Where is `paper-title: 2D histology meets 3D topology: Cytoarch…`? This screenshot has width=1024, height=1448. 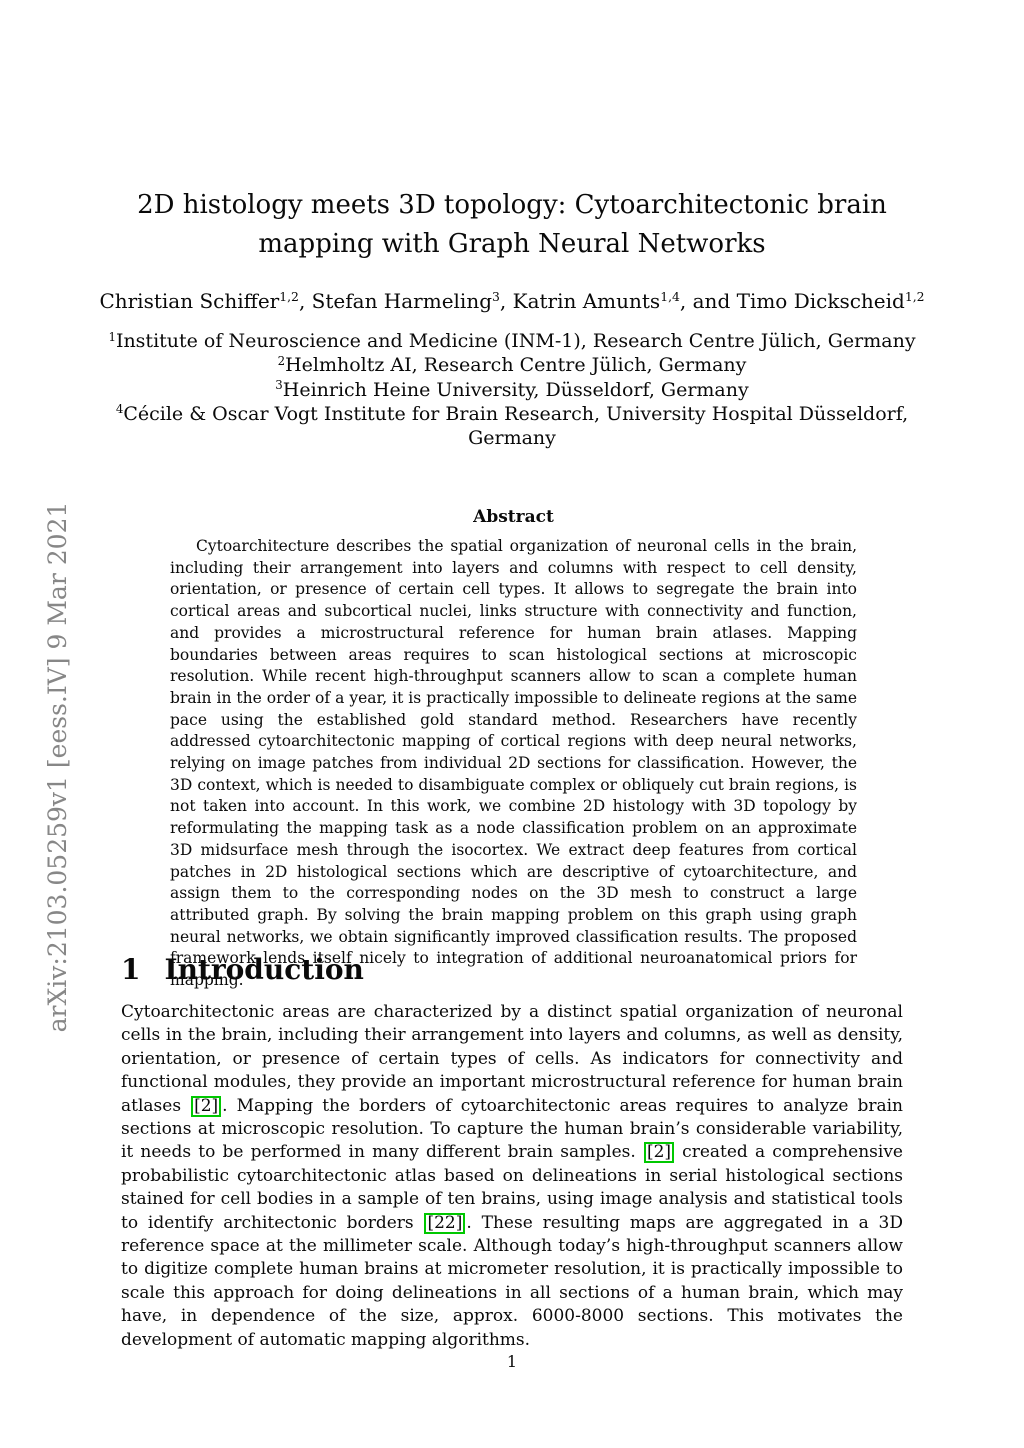
paper-title: 2D histology meets 3D topology: Cytoarch… is located at coordinates (512, 225).